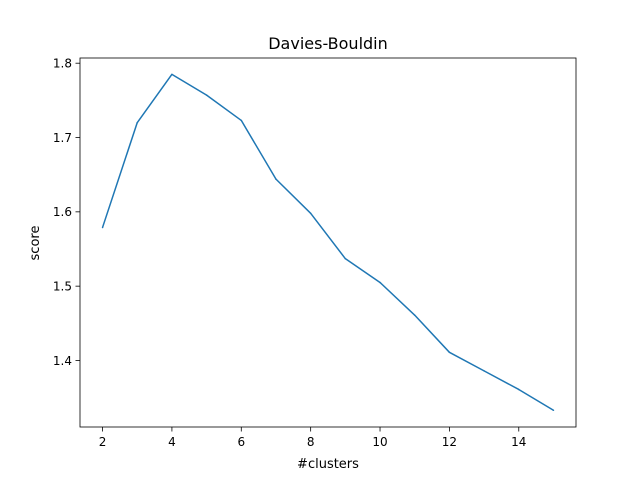  What do you see at coordinates (103, 442) in the screenshot?
I see `x-tick-label: 2` at bounding box center [103, 442].